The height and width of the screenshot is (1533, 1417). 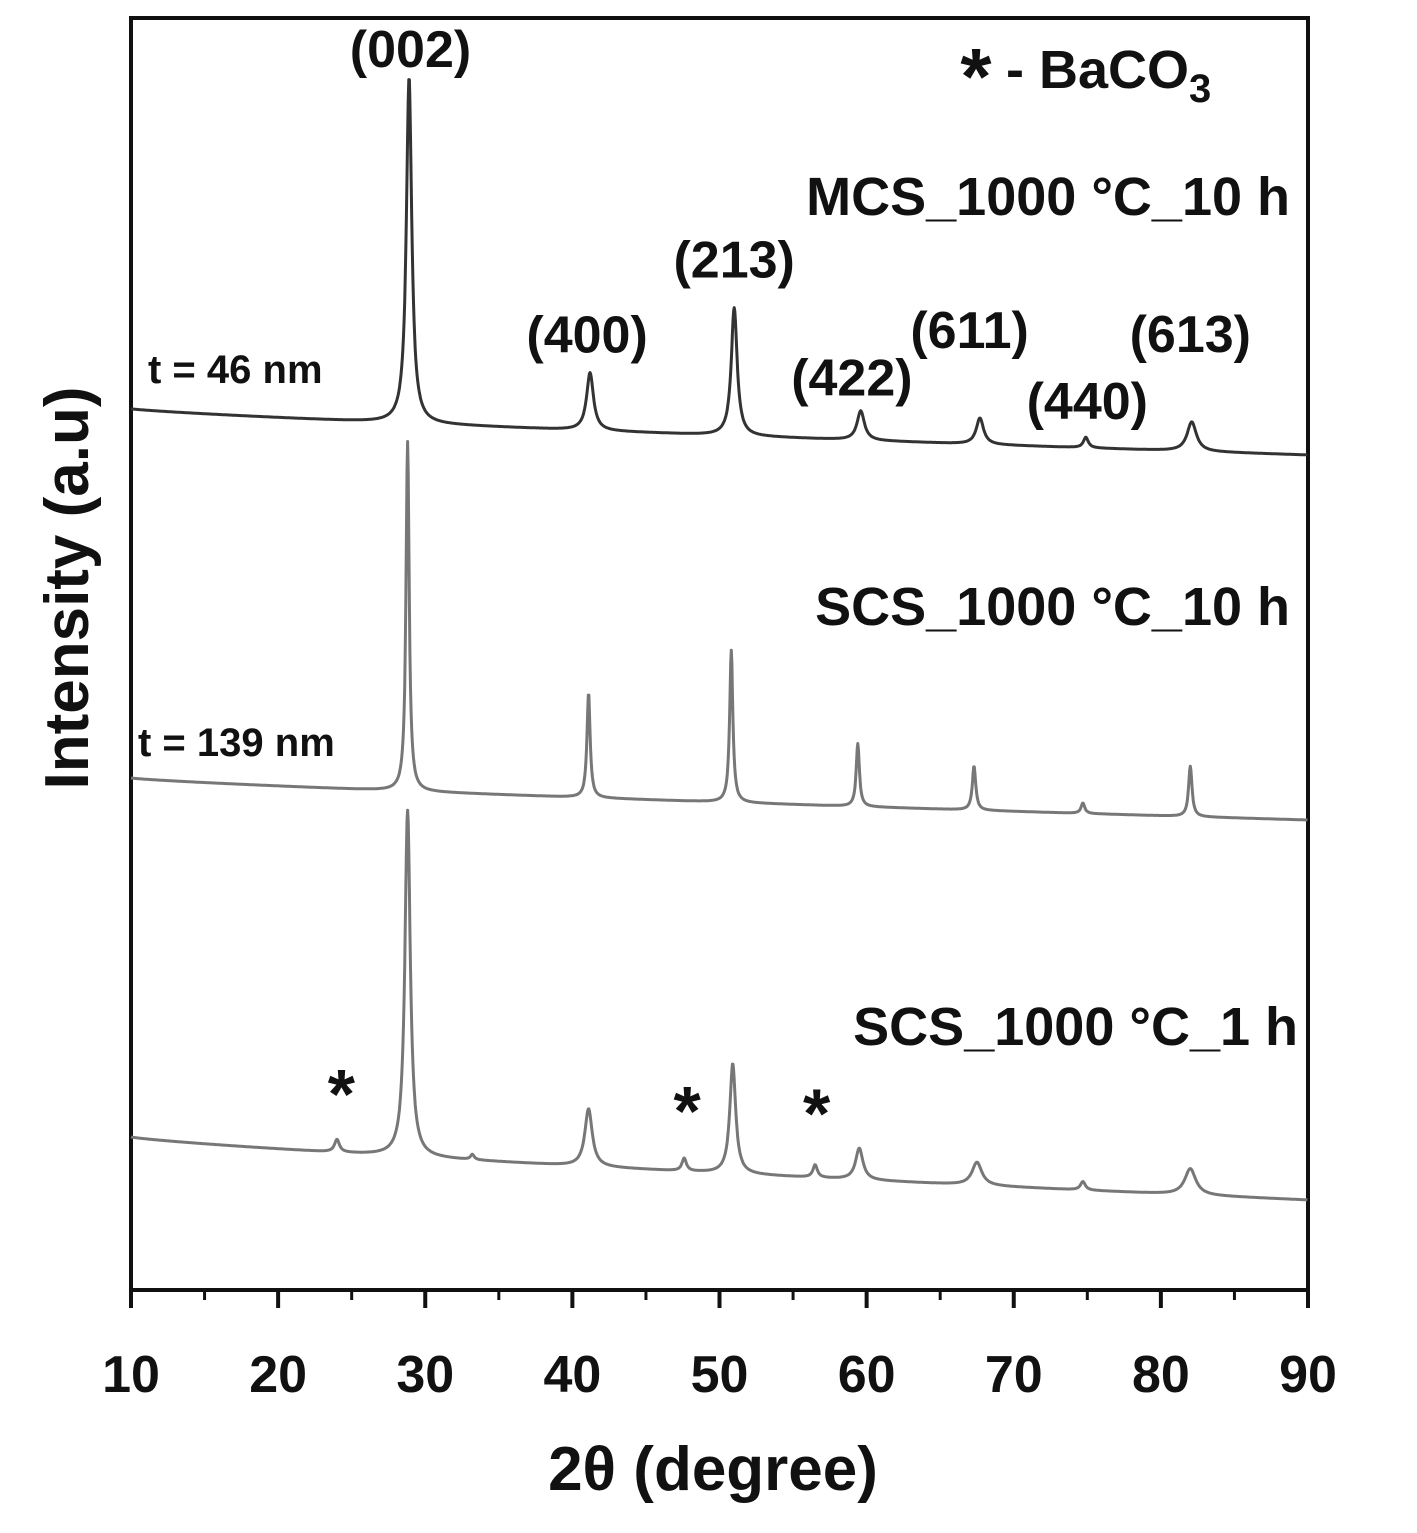 What do you see at coordinates (342, 1094) in the screenshot?
I see `baco3-marker-7: *` at bounding box center [342, 1094].